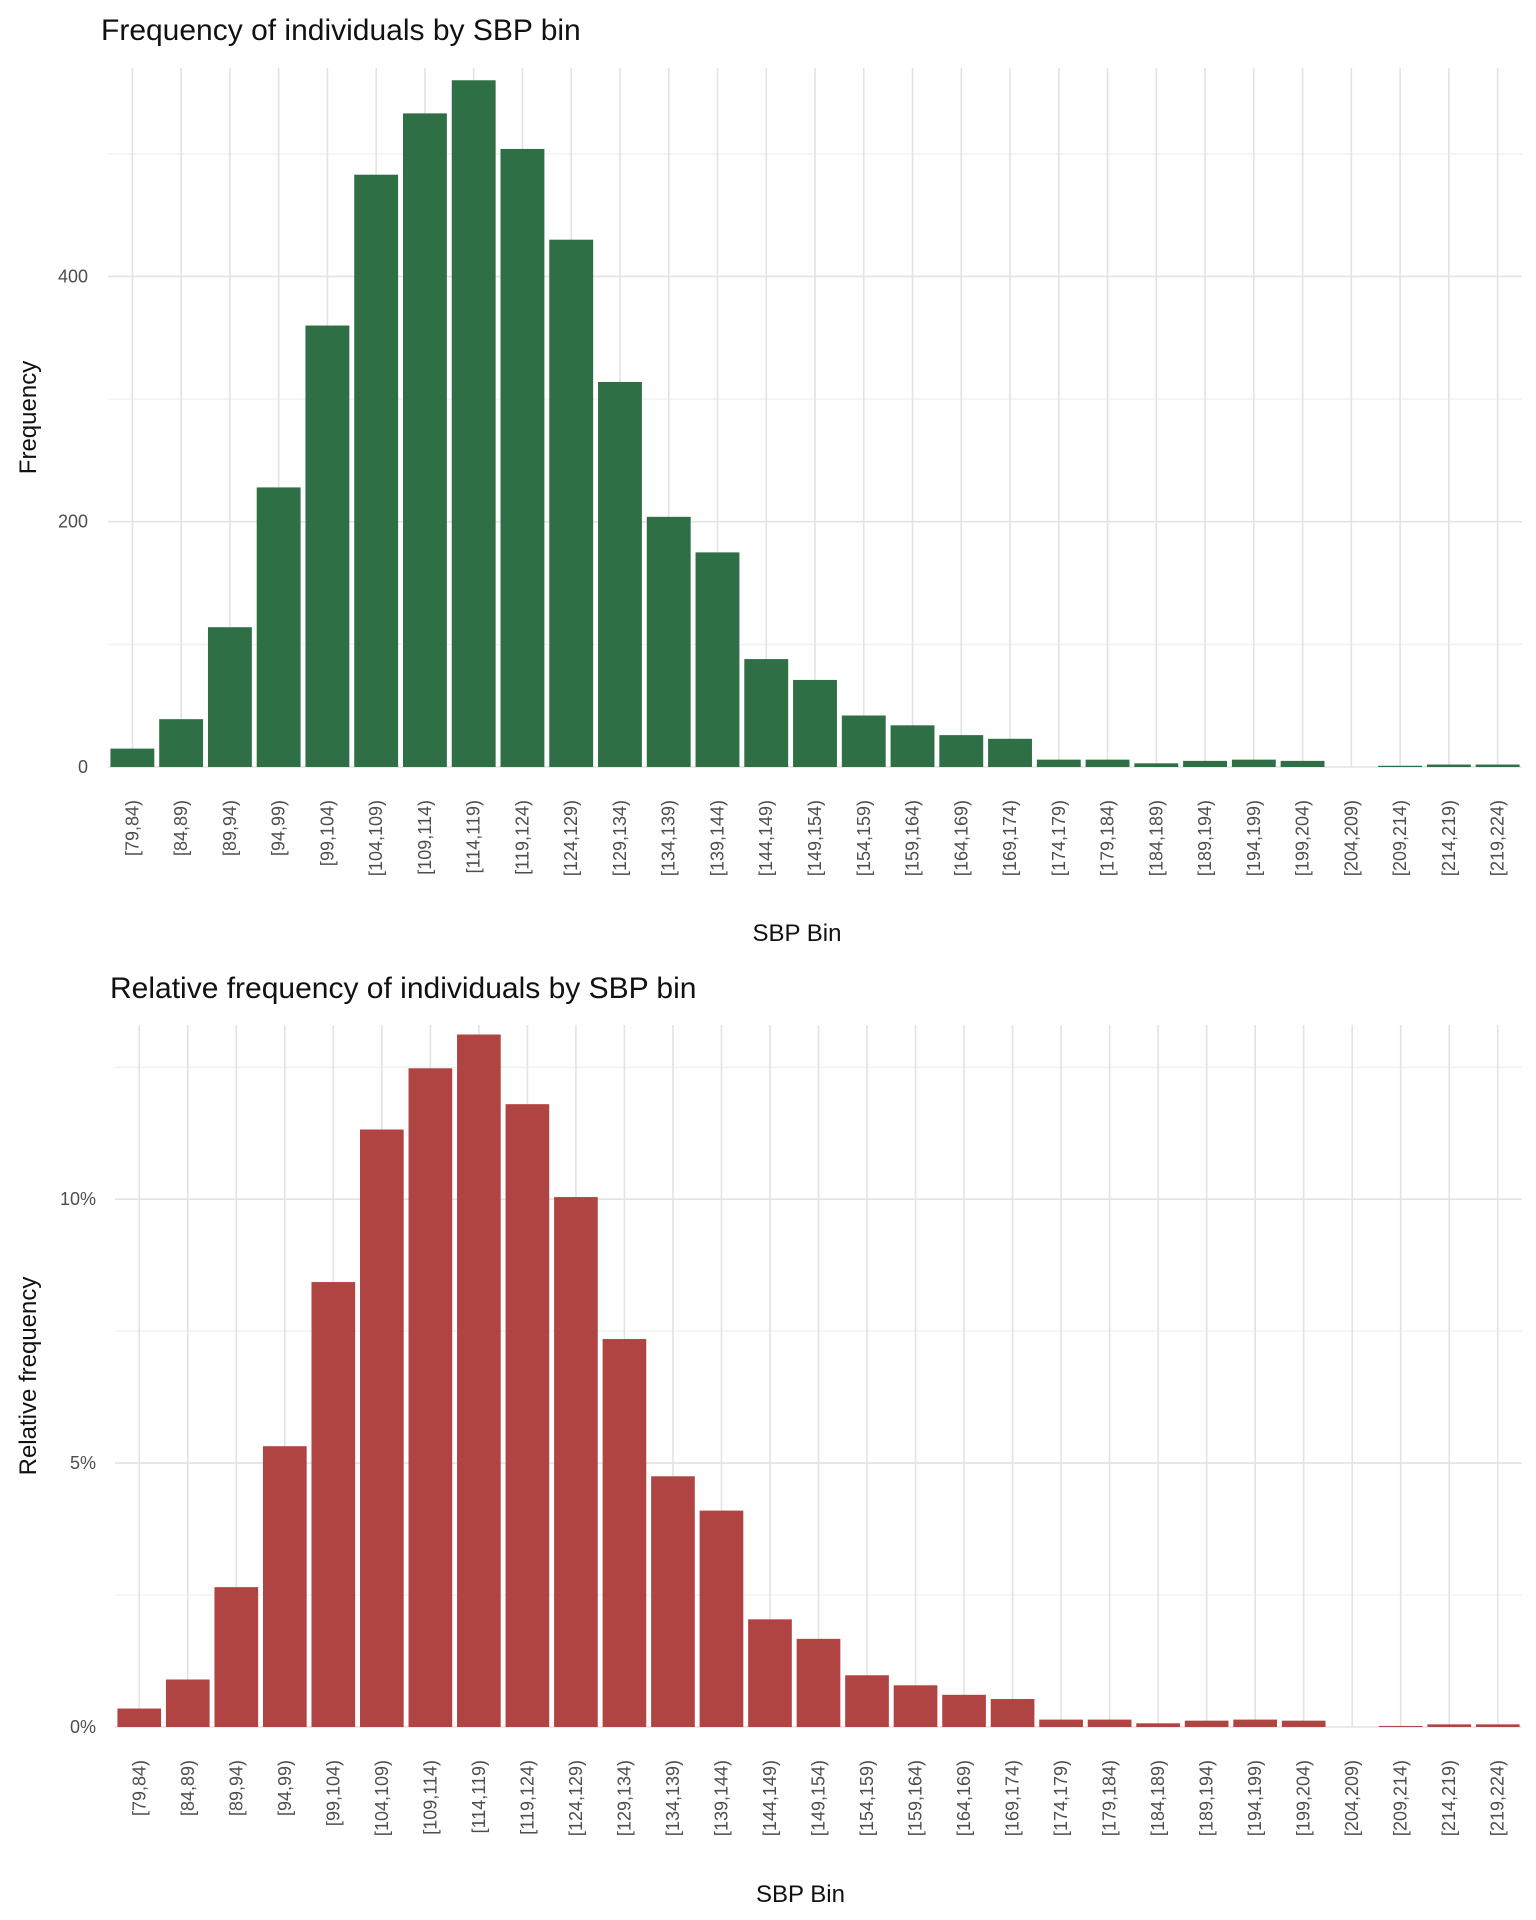 The image size is (1536, 1920). What do you see at coordinates (28, 417) in the screenshot?
I see `y-axis-title: Frequency` at bounding box center [28, 417].